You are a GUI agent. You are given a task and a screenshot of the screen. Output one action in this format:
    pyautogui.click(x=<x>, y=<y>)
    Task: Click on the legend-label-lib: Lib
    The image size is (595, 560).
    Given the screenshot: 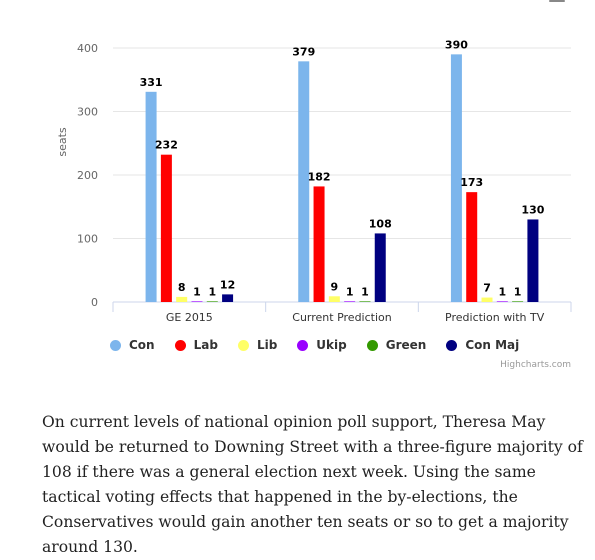 What is the action you would take?
    pyautogui.click(x=267, y=345)
    